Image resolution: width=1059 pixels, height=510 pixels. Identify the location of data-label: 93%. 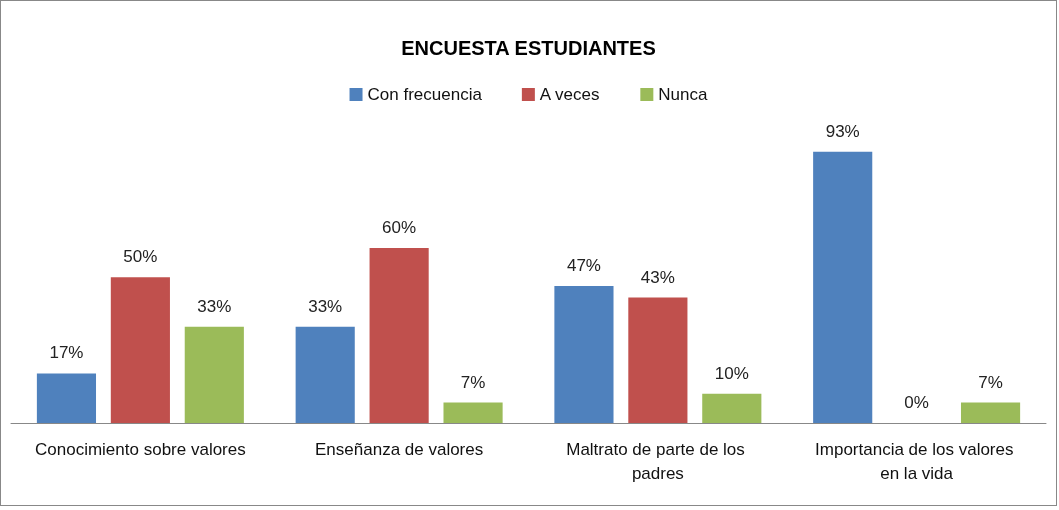
(842, 131).